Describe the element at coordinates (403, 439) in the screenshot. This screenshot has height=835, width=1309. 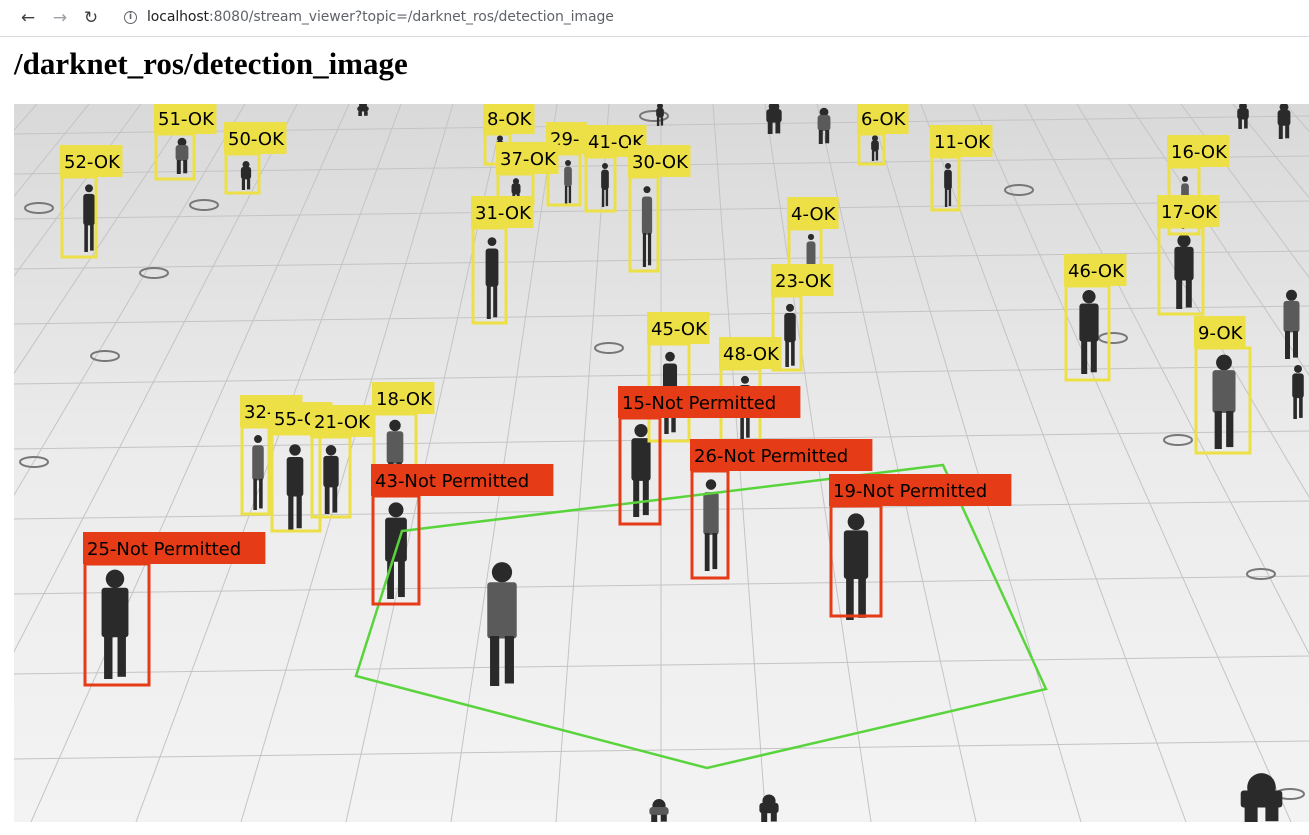
I see `detection-ok: 18-OK` at that location.